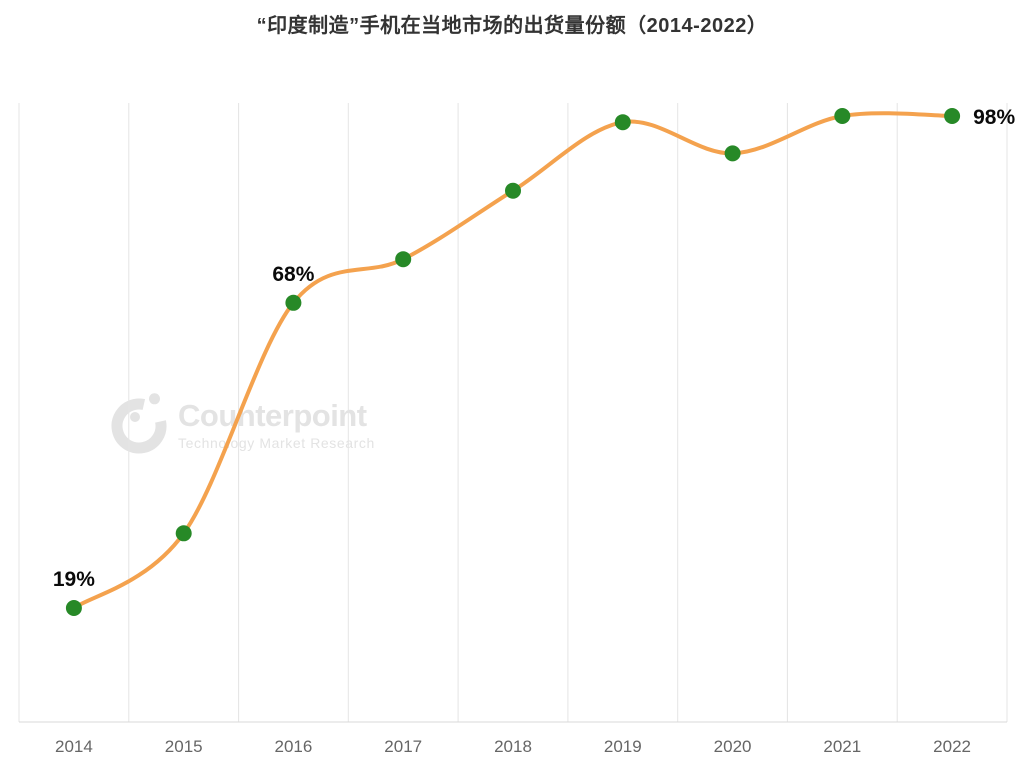  I want to click on x-tick-label: 2018, so click(513, 746).